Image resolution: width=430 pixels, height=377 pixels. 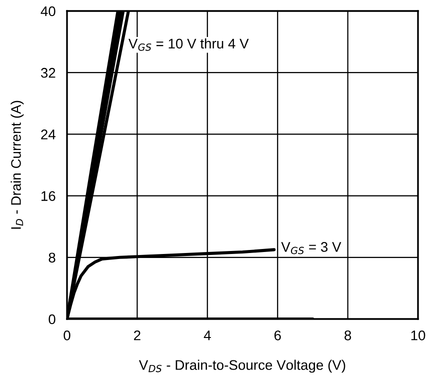 What do you see at coordinates (277, 335) in the screenshot?
I see `x-tick-label: 6` at bounding box center [277, 335].